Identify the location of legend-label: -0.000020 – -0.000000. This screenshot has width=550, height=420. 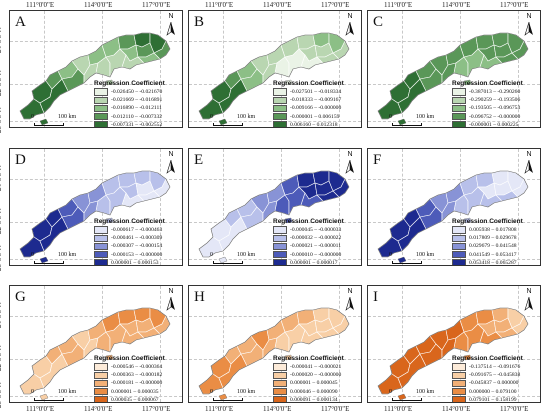
(316, 375).